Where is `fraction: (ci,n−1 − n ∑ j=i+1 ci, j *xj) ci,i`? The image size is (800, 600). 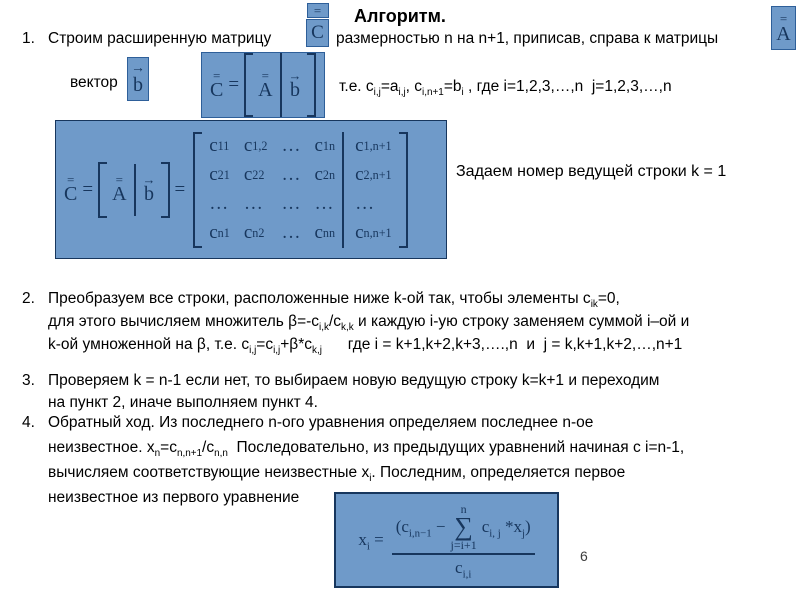 fraction: (ci,n−1 − n ∑ j=i+1 ci, j *xj) ci,i is located at coordinates (463, 541).